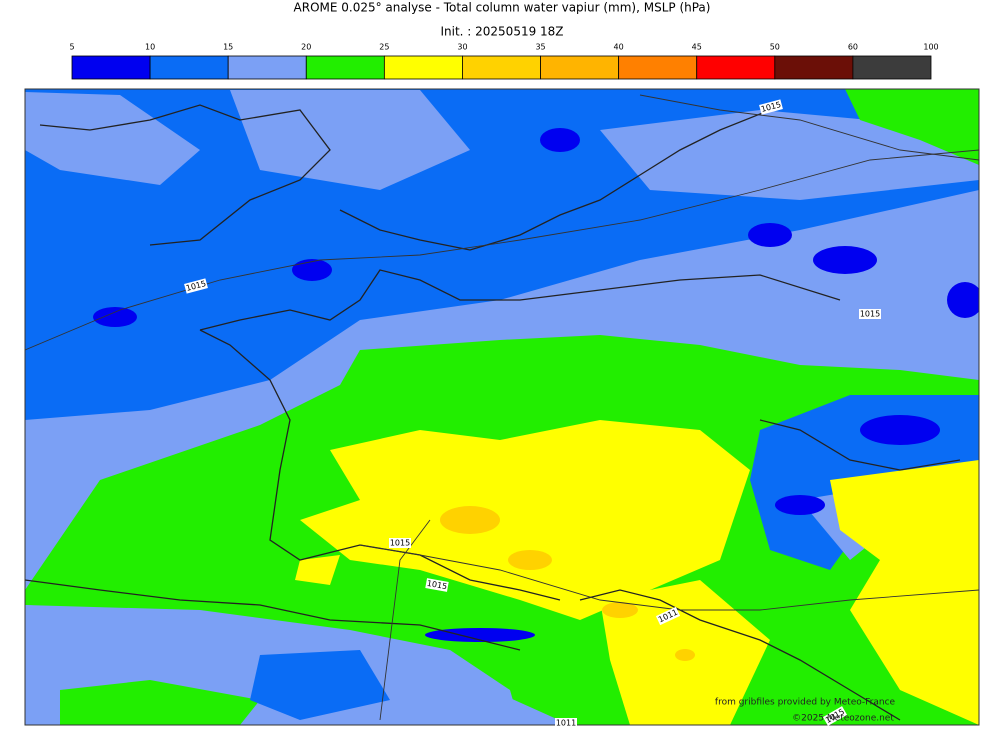 Image resolution: width=1005 pixels, height=738 pixels. I want to click on colorbar-tick-label: 20, so click(306, 47).